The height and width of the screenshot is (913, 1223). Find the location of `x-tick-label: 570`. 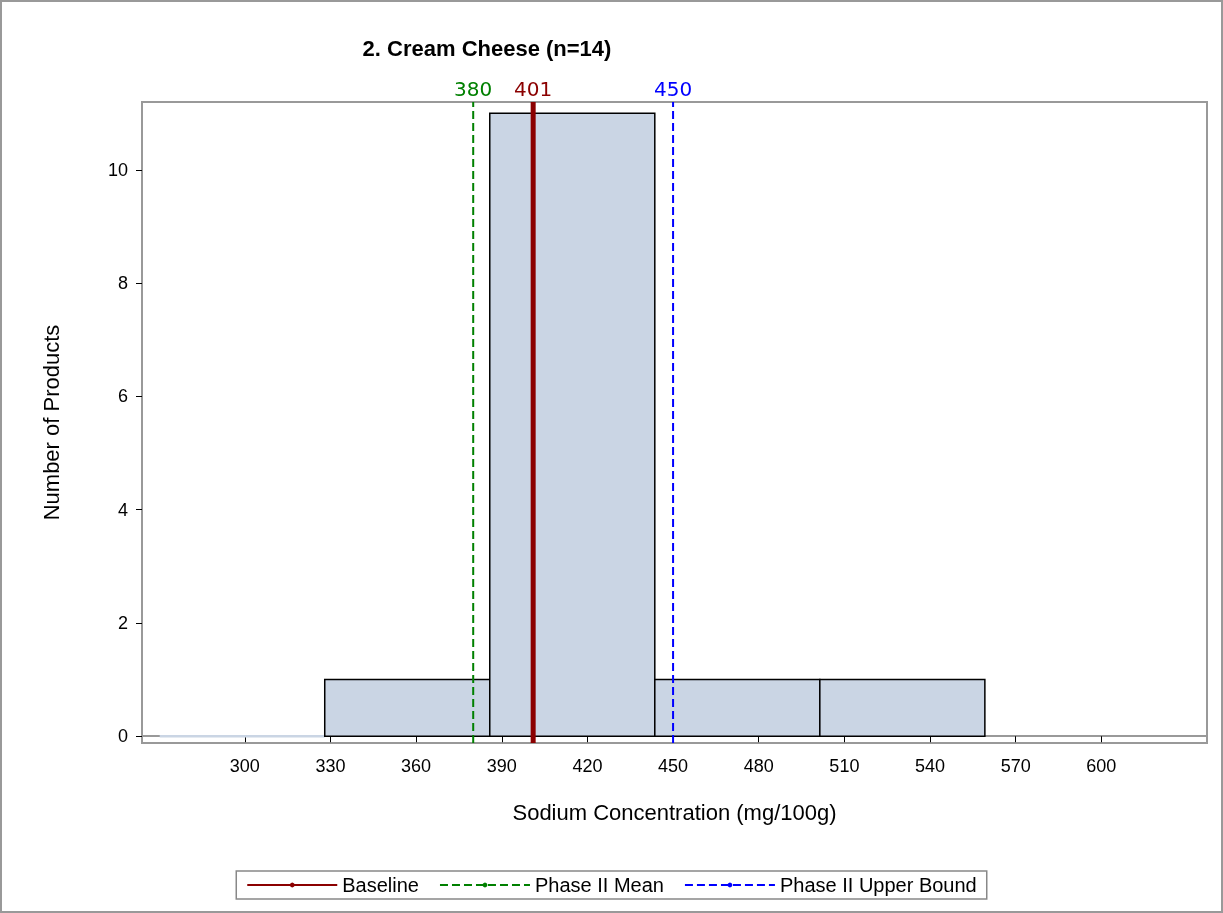

x-tick-label: 570 is located at coordinates (1015, 766).